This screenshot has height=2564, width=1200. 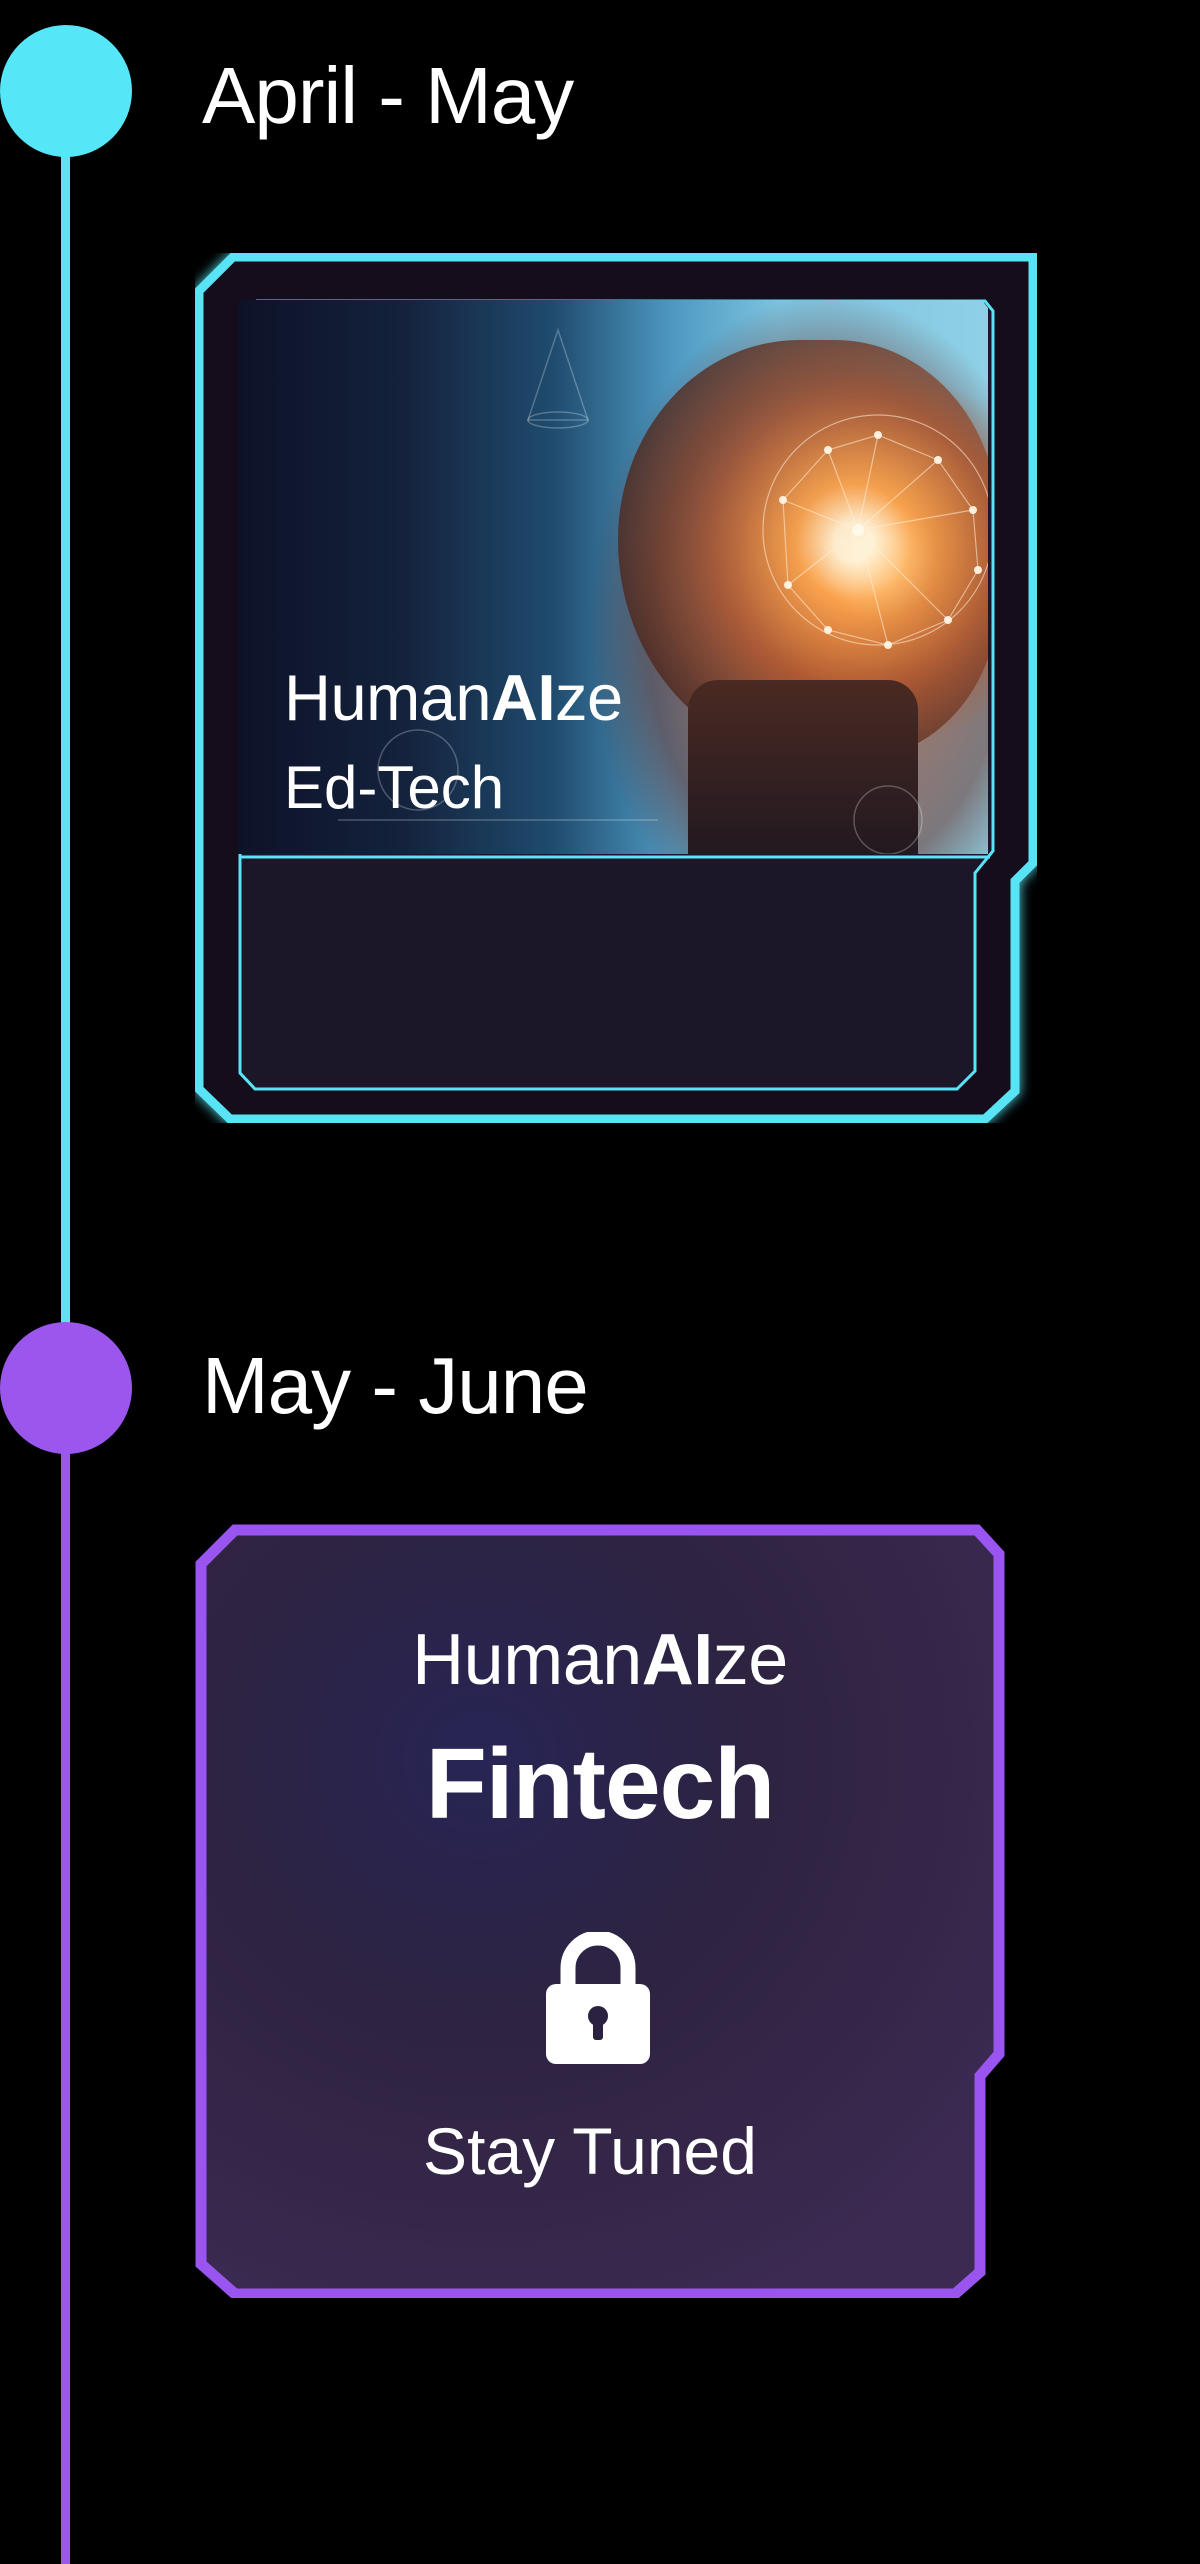 I want to click on card-brand: HumanAIze, so click(x=600, y=1660).